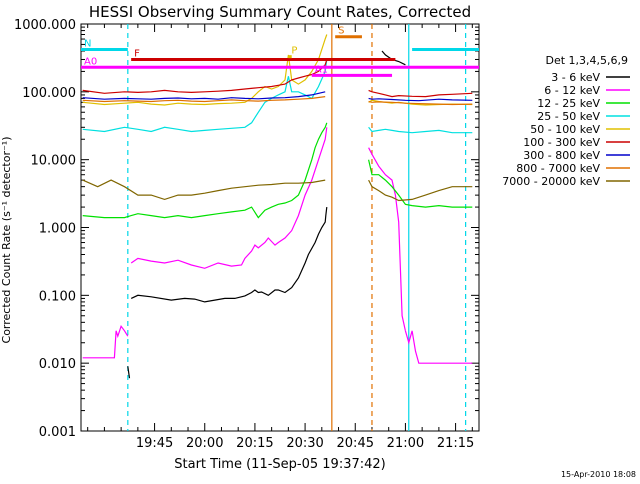 This screenshot has width=640, height=484. What do you see at coordinates (57, 364) in the screenshot?
I see `y-tick-label: 0.010` at bounding box center [57, 364].